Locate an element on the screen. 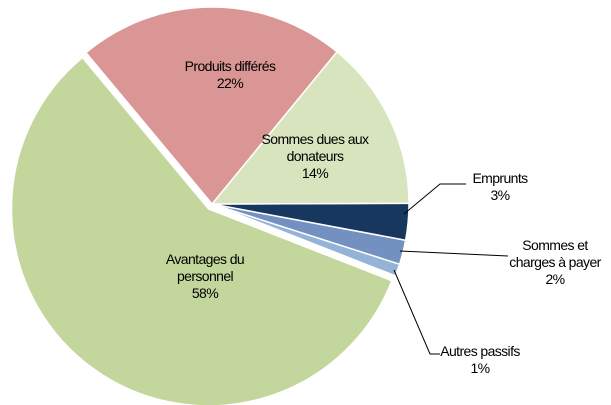  category-label: Sommes et charges à payer is located at coordinates (555, 253).